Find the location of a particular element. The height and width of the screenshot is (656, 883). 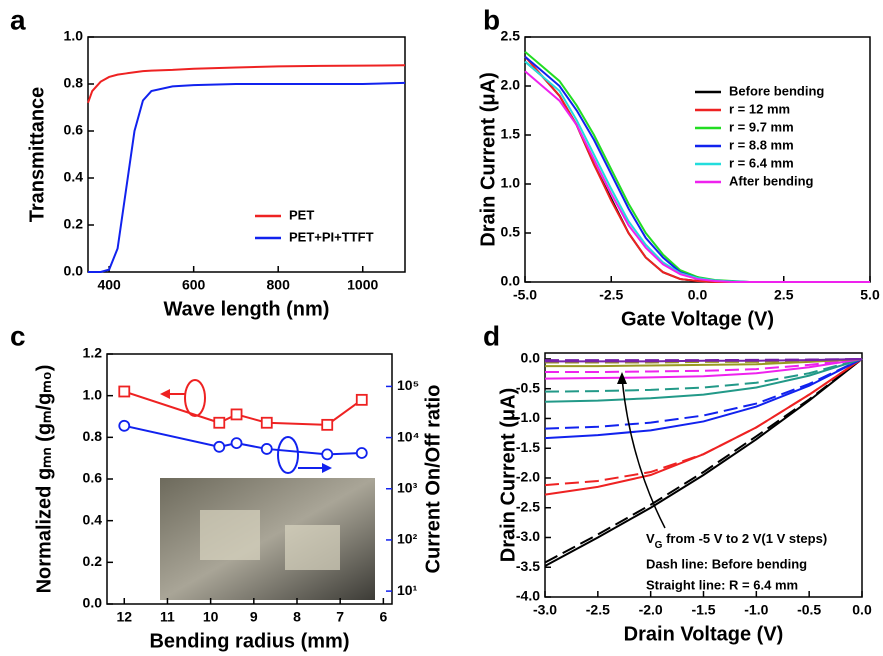

x-tick-label: 1000 is located at coordinates (362, 285).